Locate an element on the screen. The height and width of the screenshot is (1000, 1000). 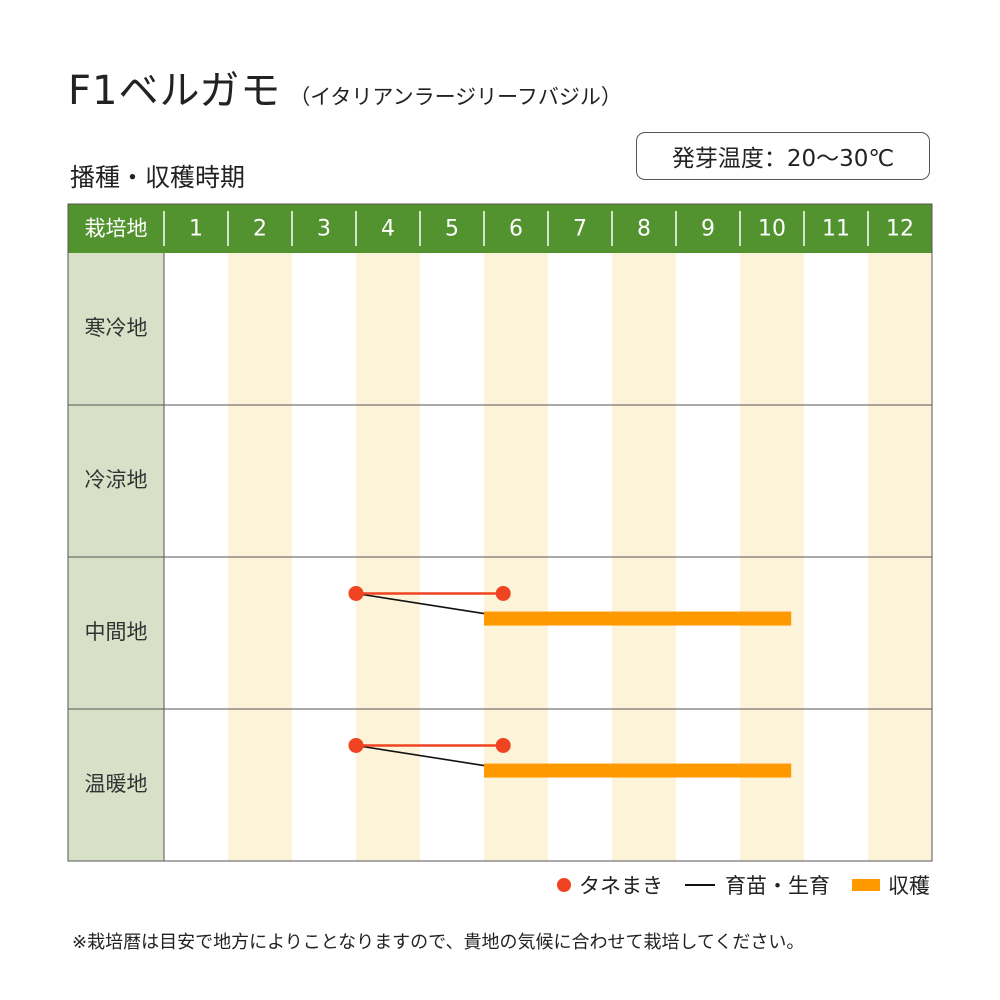
page-title: F1ベルガモ （イタリアンラージリーフバジル） is located at coordinates (345, 87).